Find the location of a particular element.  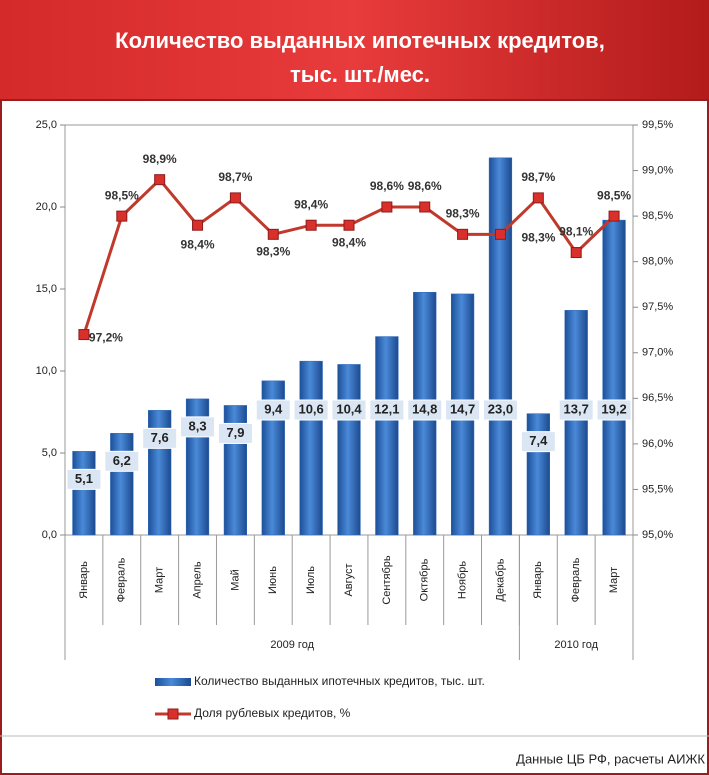

y-tick-label: 10,0 is located at coordinates (46, 371).